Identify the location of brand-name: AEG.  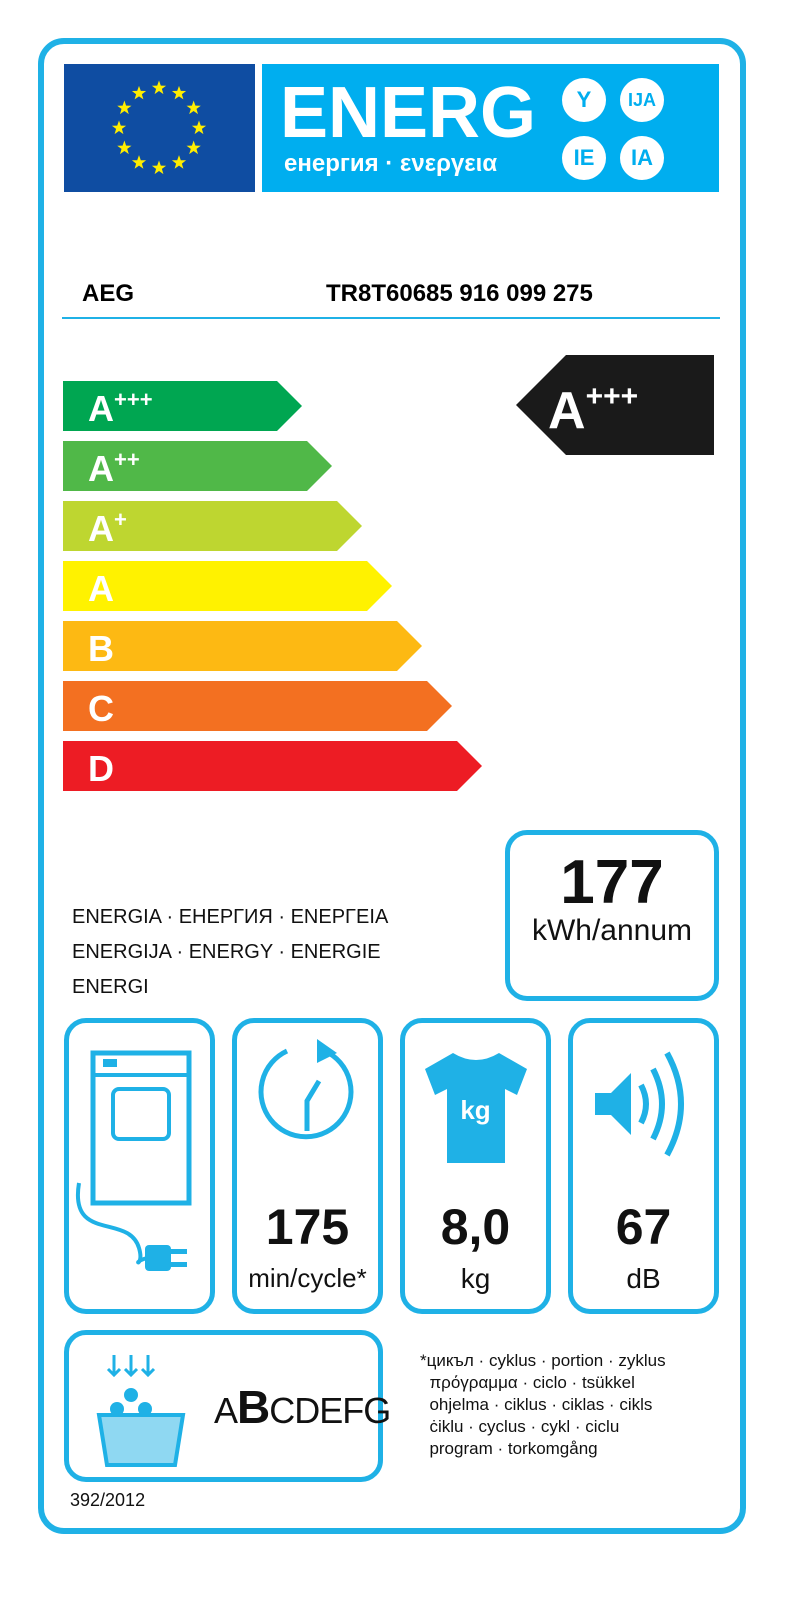
(108, 293).